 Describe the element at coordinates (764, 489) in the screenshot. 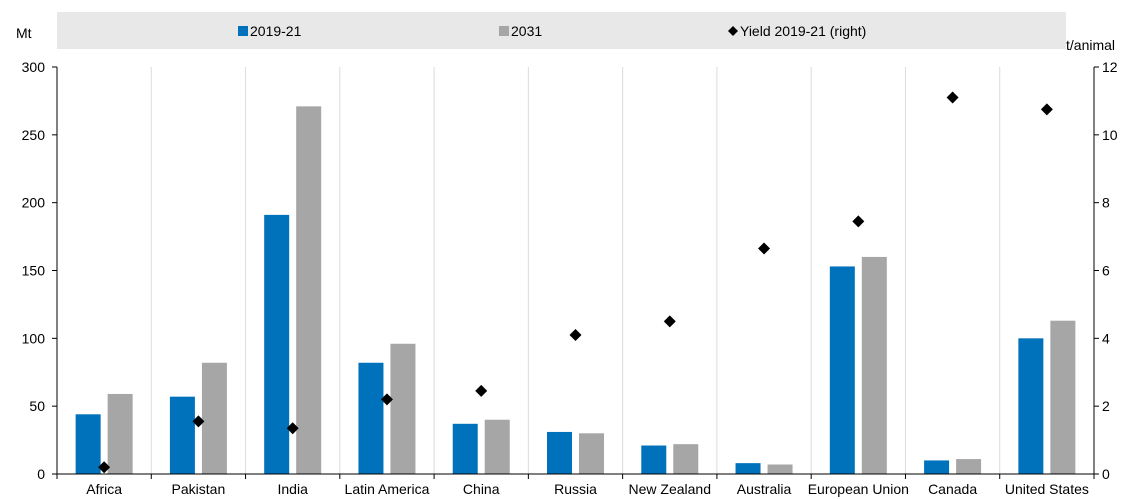

I see `x-tick-label: Australia` at that location.